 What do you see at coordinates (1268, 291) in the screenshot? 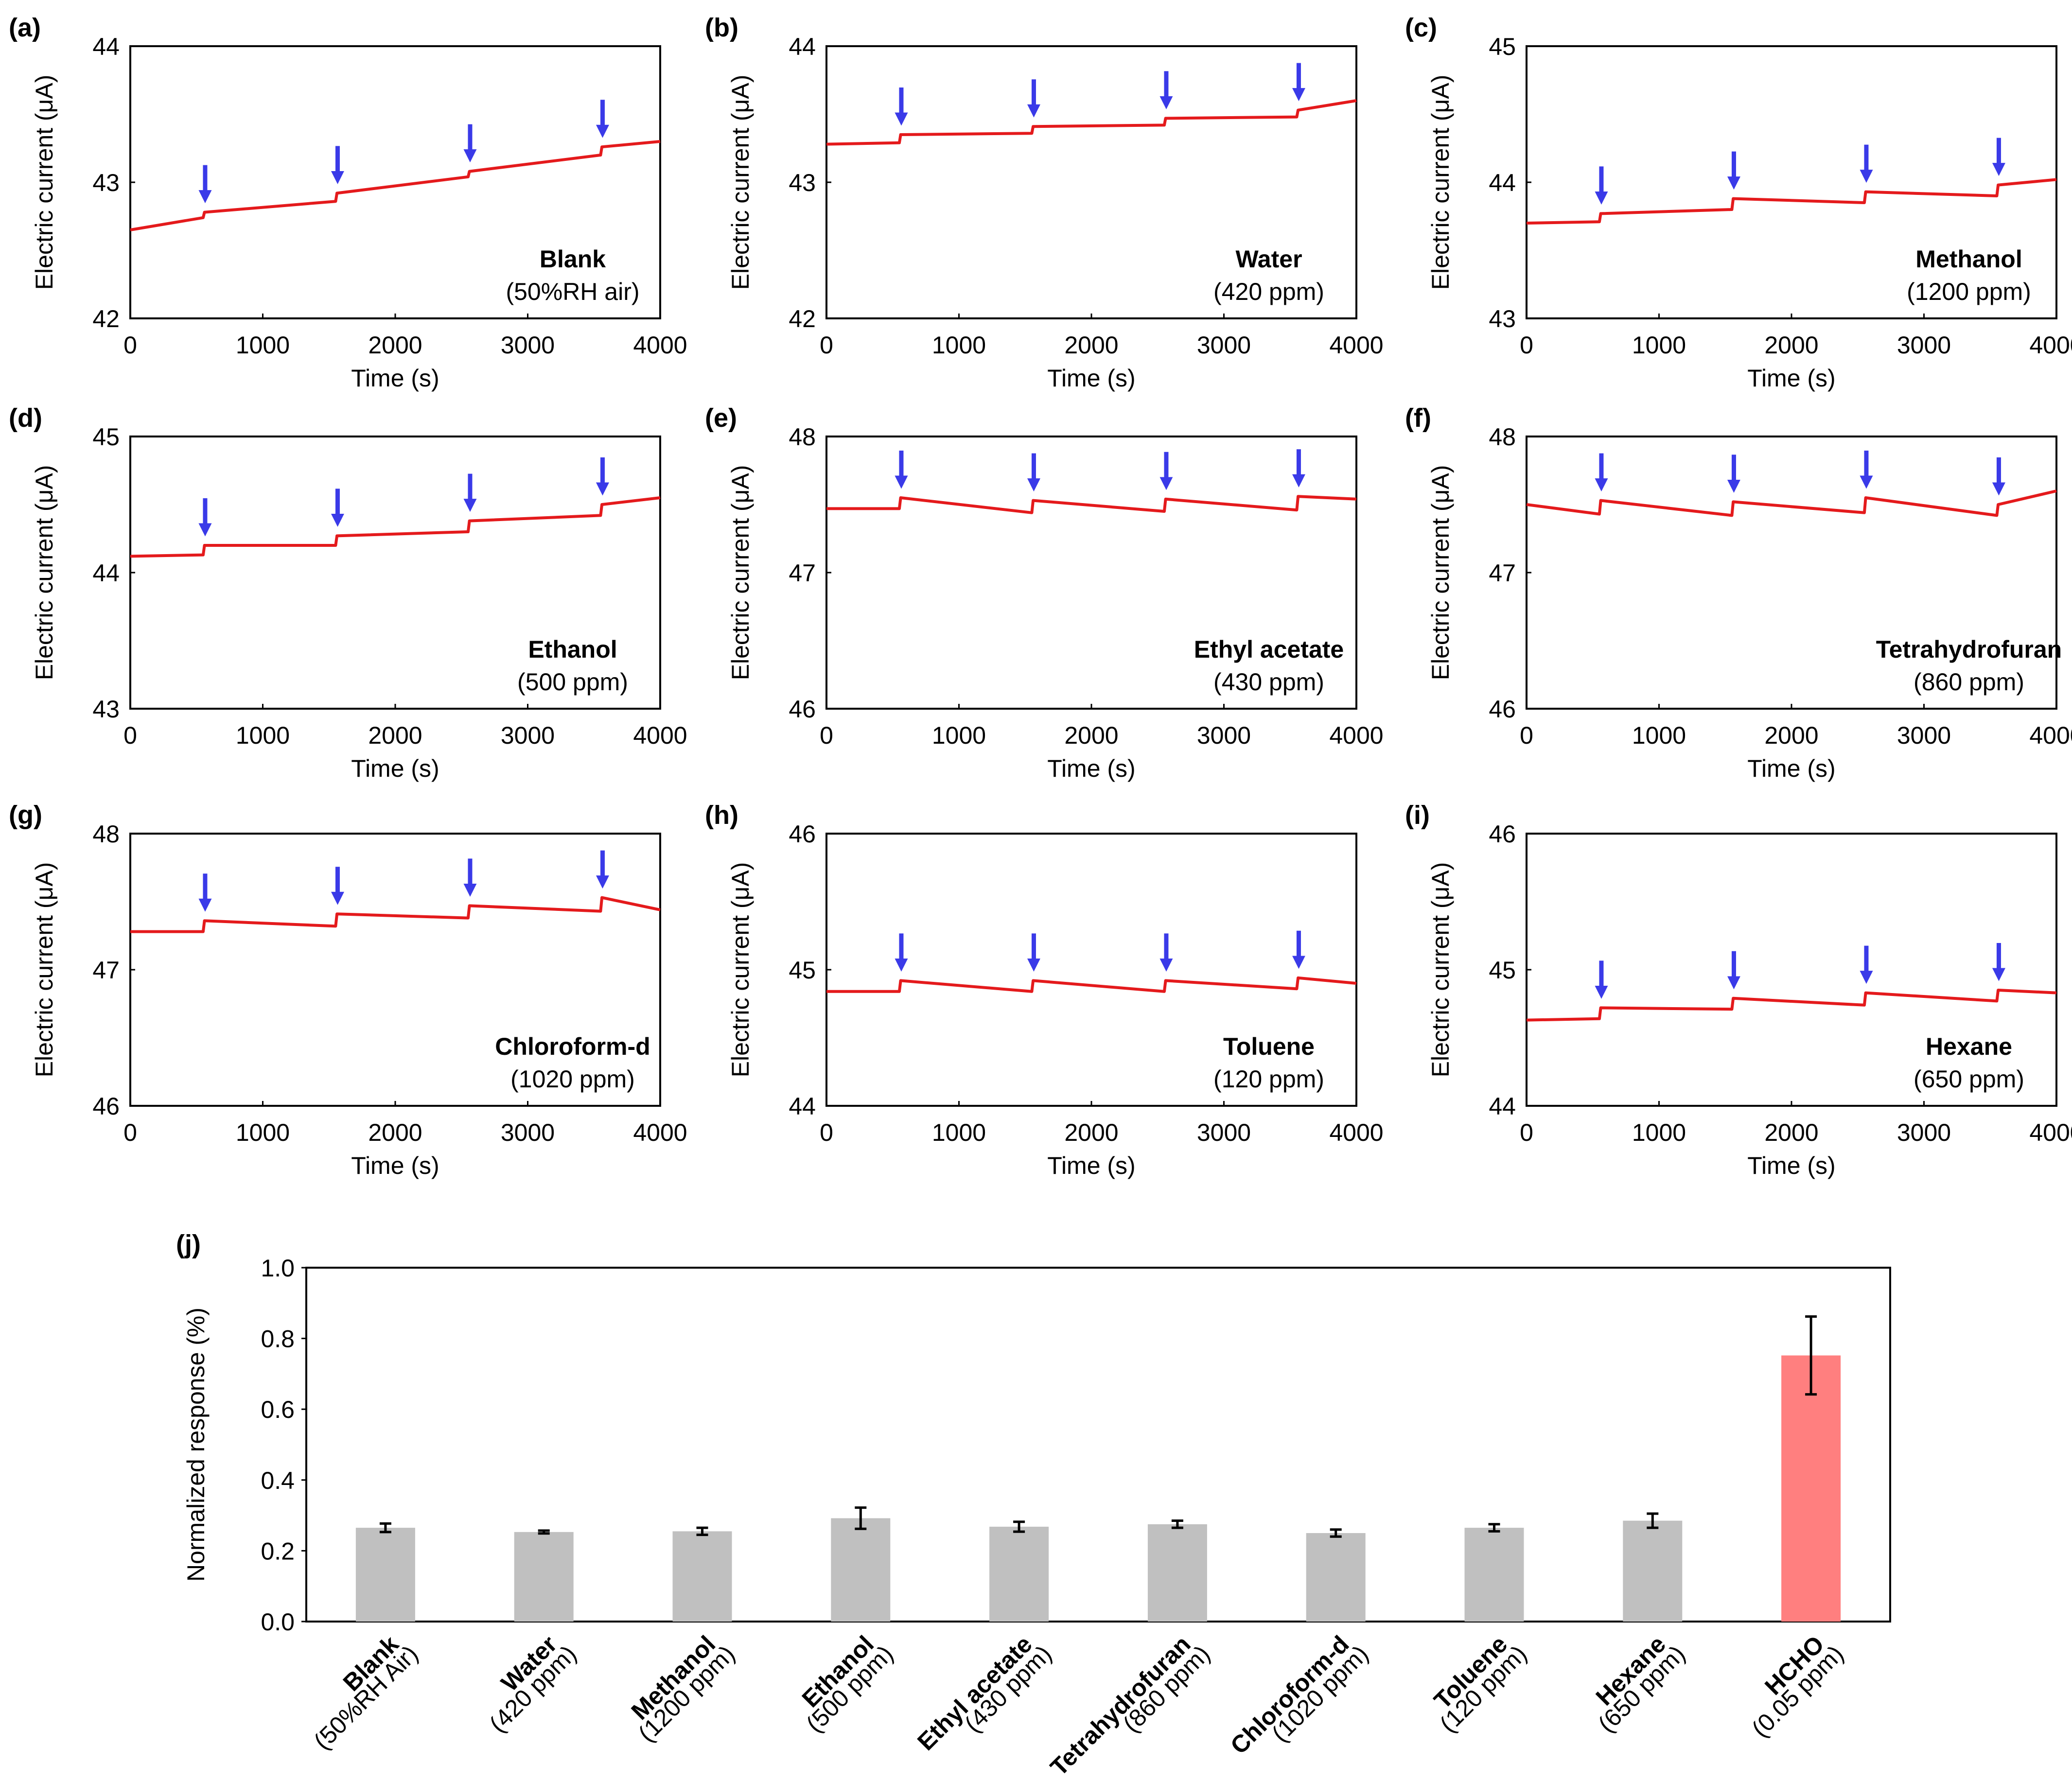
I see `analyte-concentration: (420 ppm)` at bounding box center [1268, 291].